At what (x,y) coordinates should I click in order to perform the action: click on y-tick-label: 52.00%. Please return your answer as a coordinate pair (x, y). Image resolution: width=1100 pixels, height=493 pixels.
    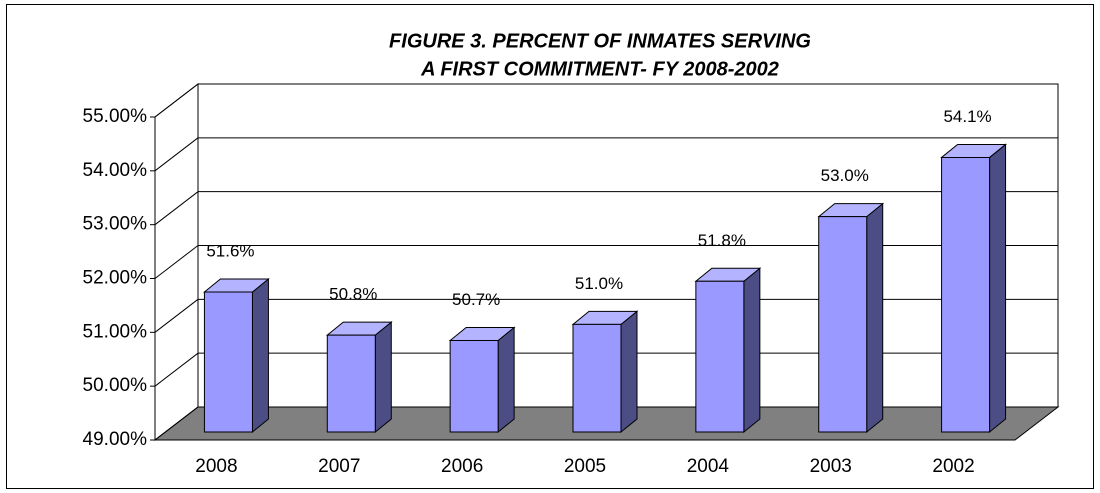
    Looking at the image, I should click on (115, 278).